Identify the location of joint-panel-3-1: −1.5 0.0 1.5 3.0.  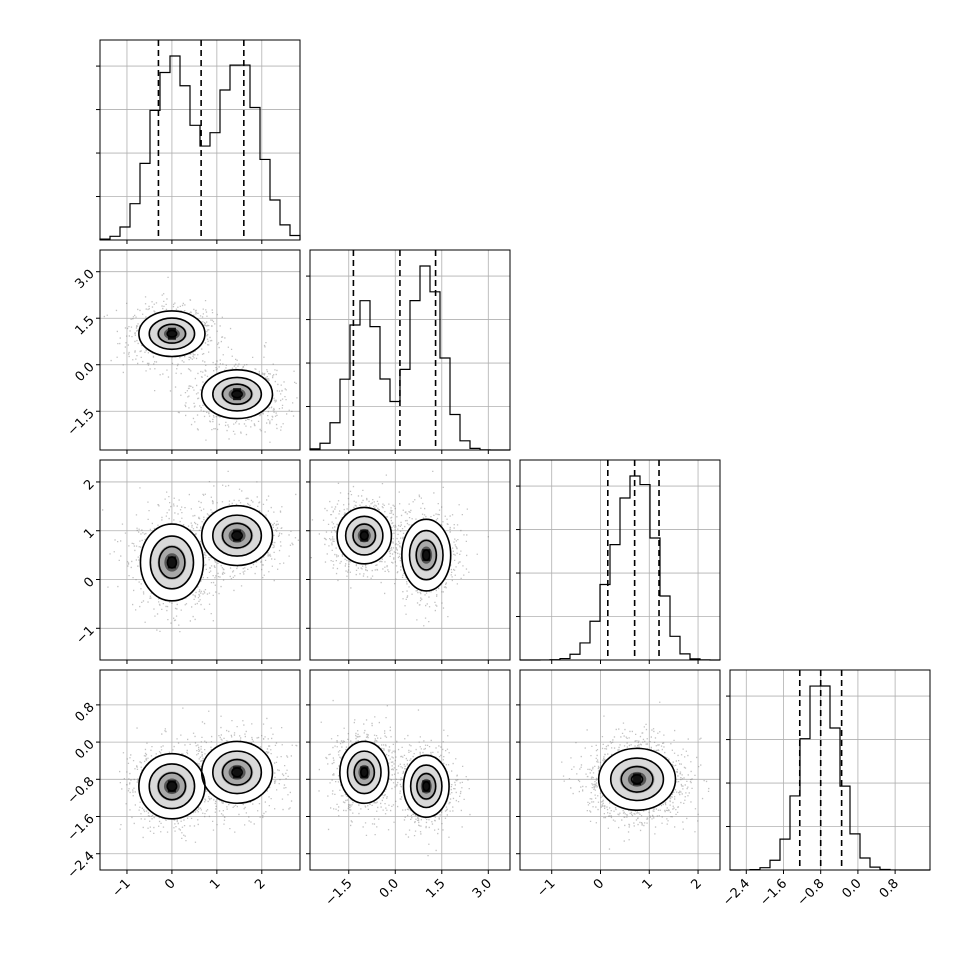
(408, 789).